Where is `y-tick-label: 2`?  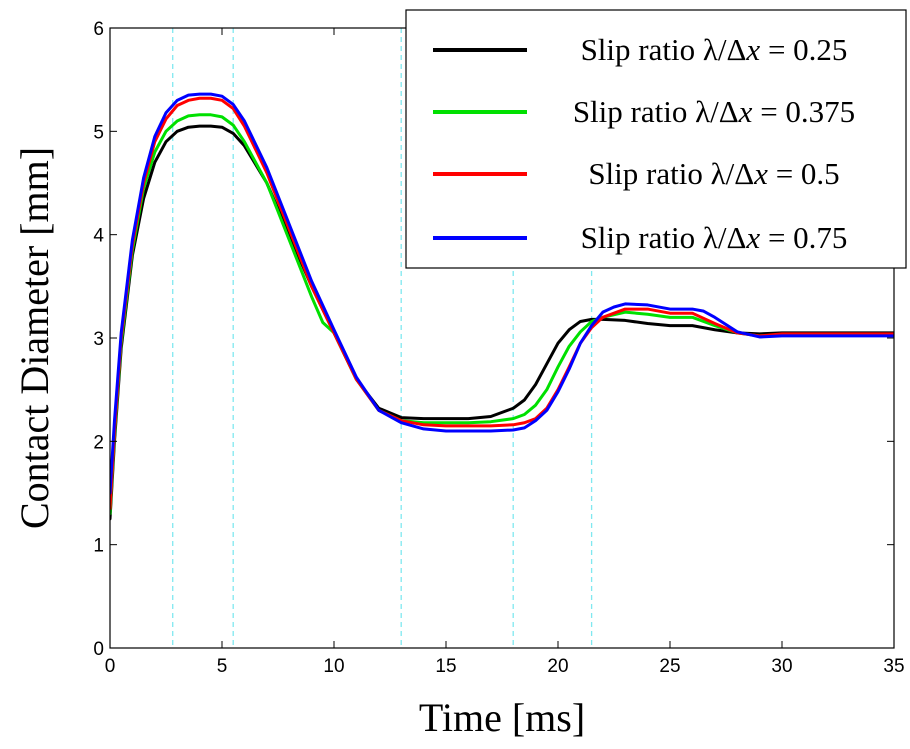 y-tick-label: 2 is located at coordinates (98, 442).